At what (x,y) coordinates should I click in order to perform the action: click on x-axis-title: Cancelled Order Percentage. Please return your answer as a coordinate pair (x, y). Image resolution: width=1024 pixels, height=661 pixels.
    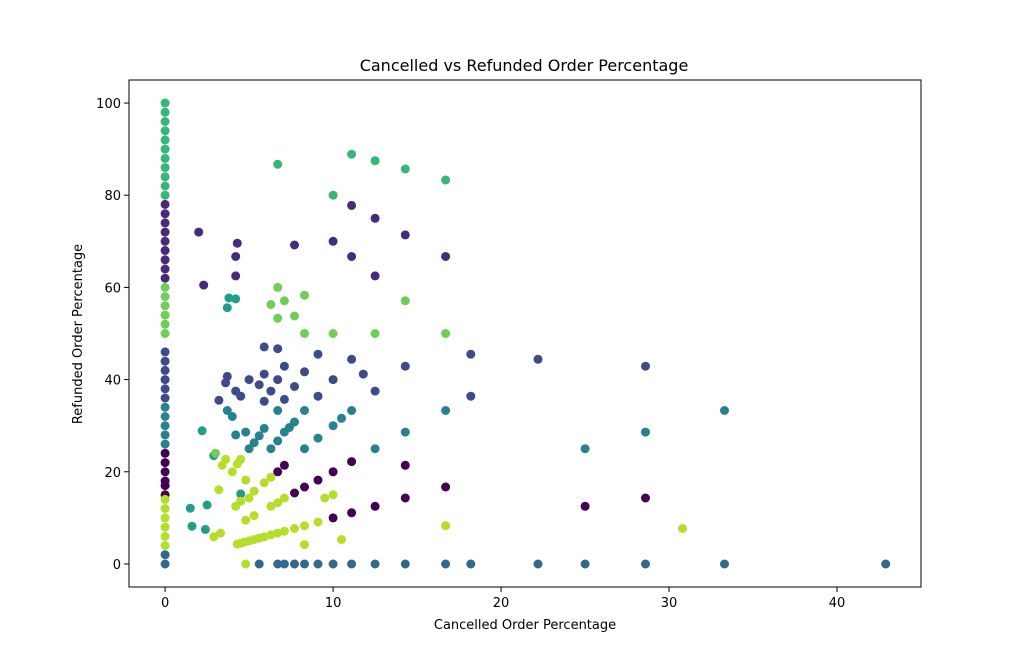
    Looking at the image, I should click on (525, 625).